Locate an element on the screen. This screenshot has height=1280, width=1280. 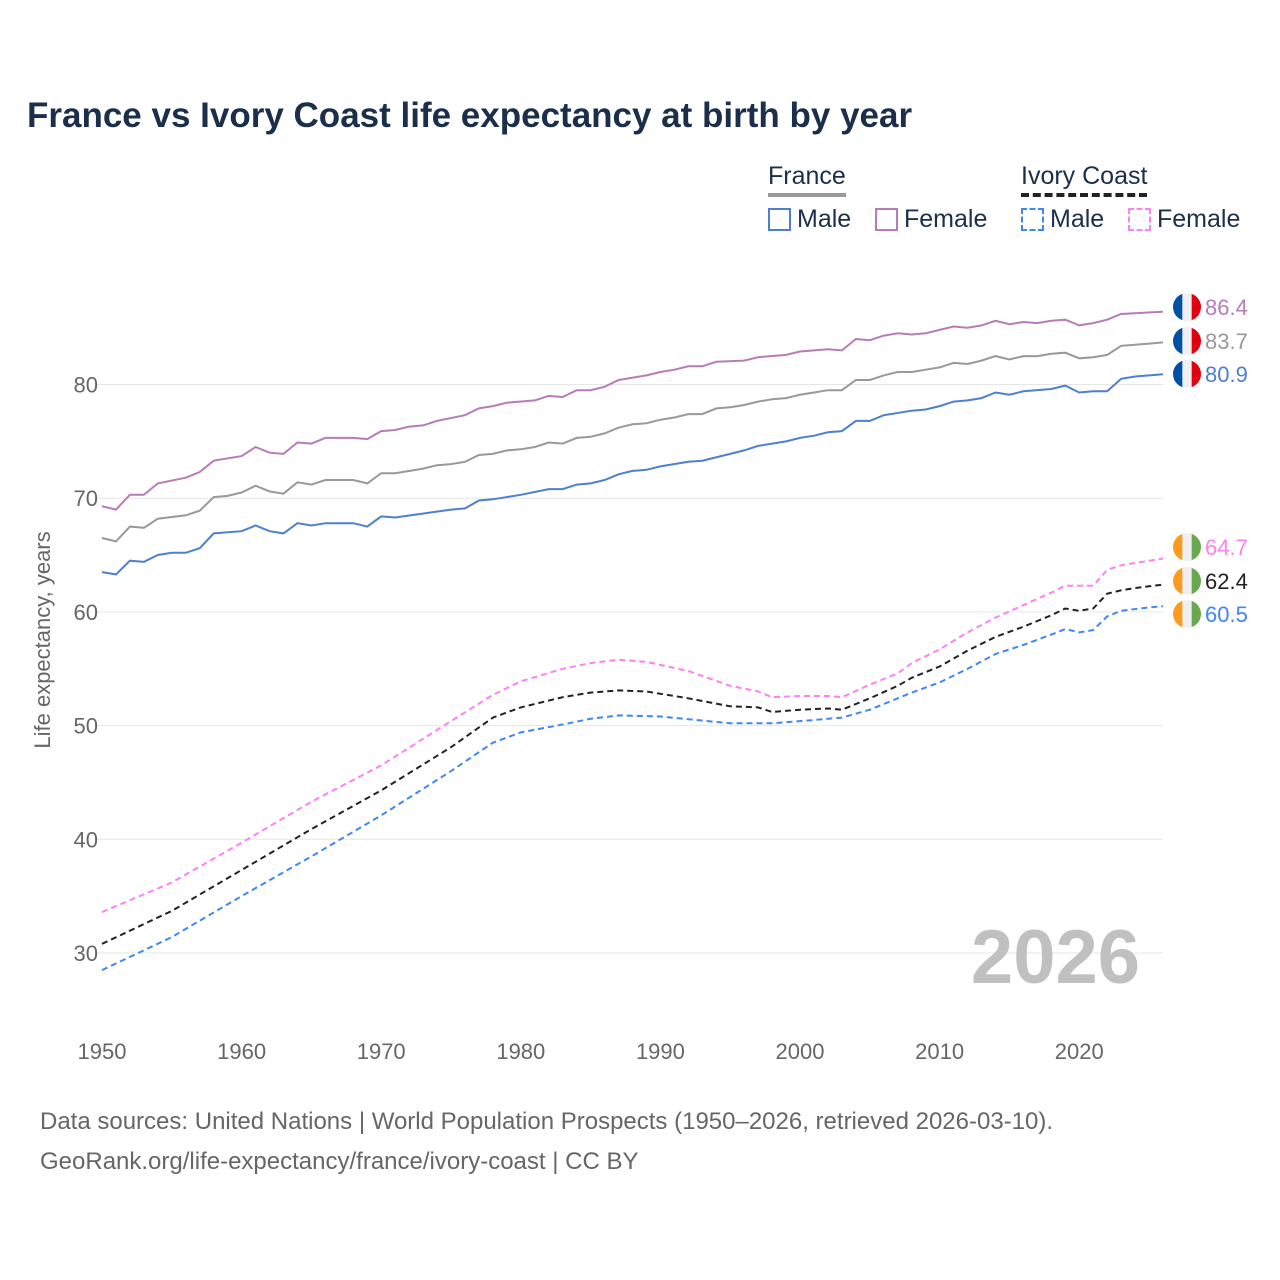
end-value-label: 80.9 is located at coordinates (1226, 374).